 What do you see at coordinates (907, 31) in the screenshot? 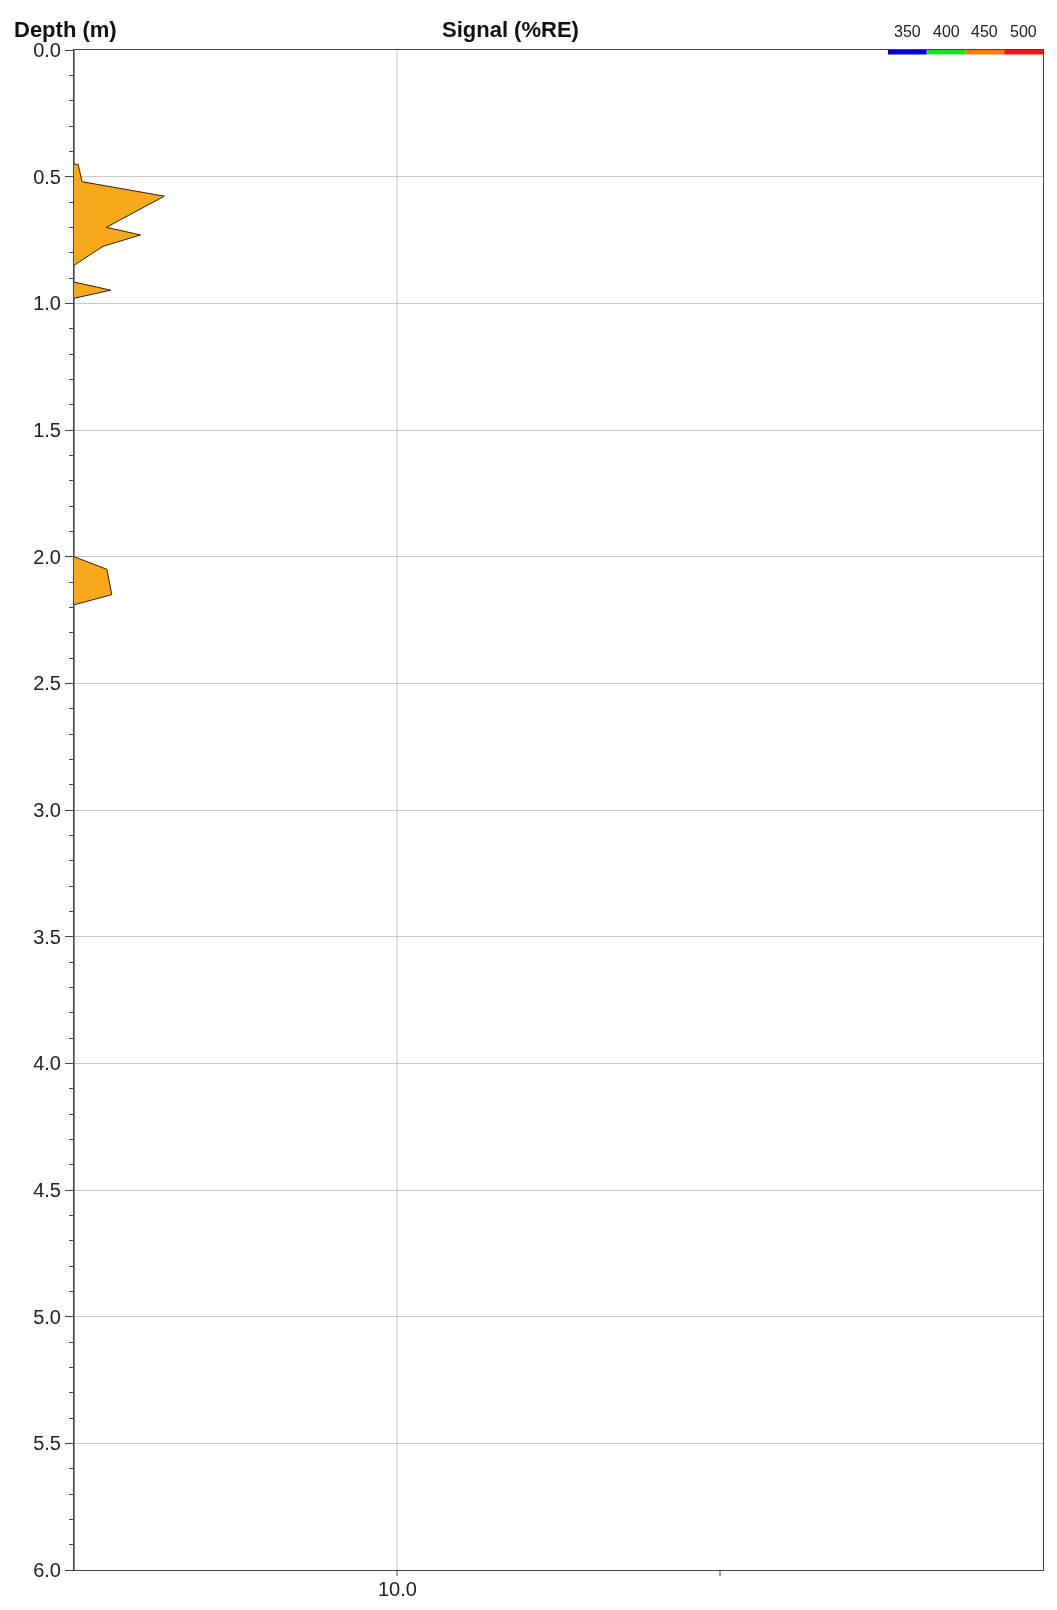
I see `text: 350` at bounding box center [907, 31].